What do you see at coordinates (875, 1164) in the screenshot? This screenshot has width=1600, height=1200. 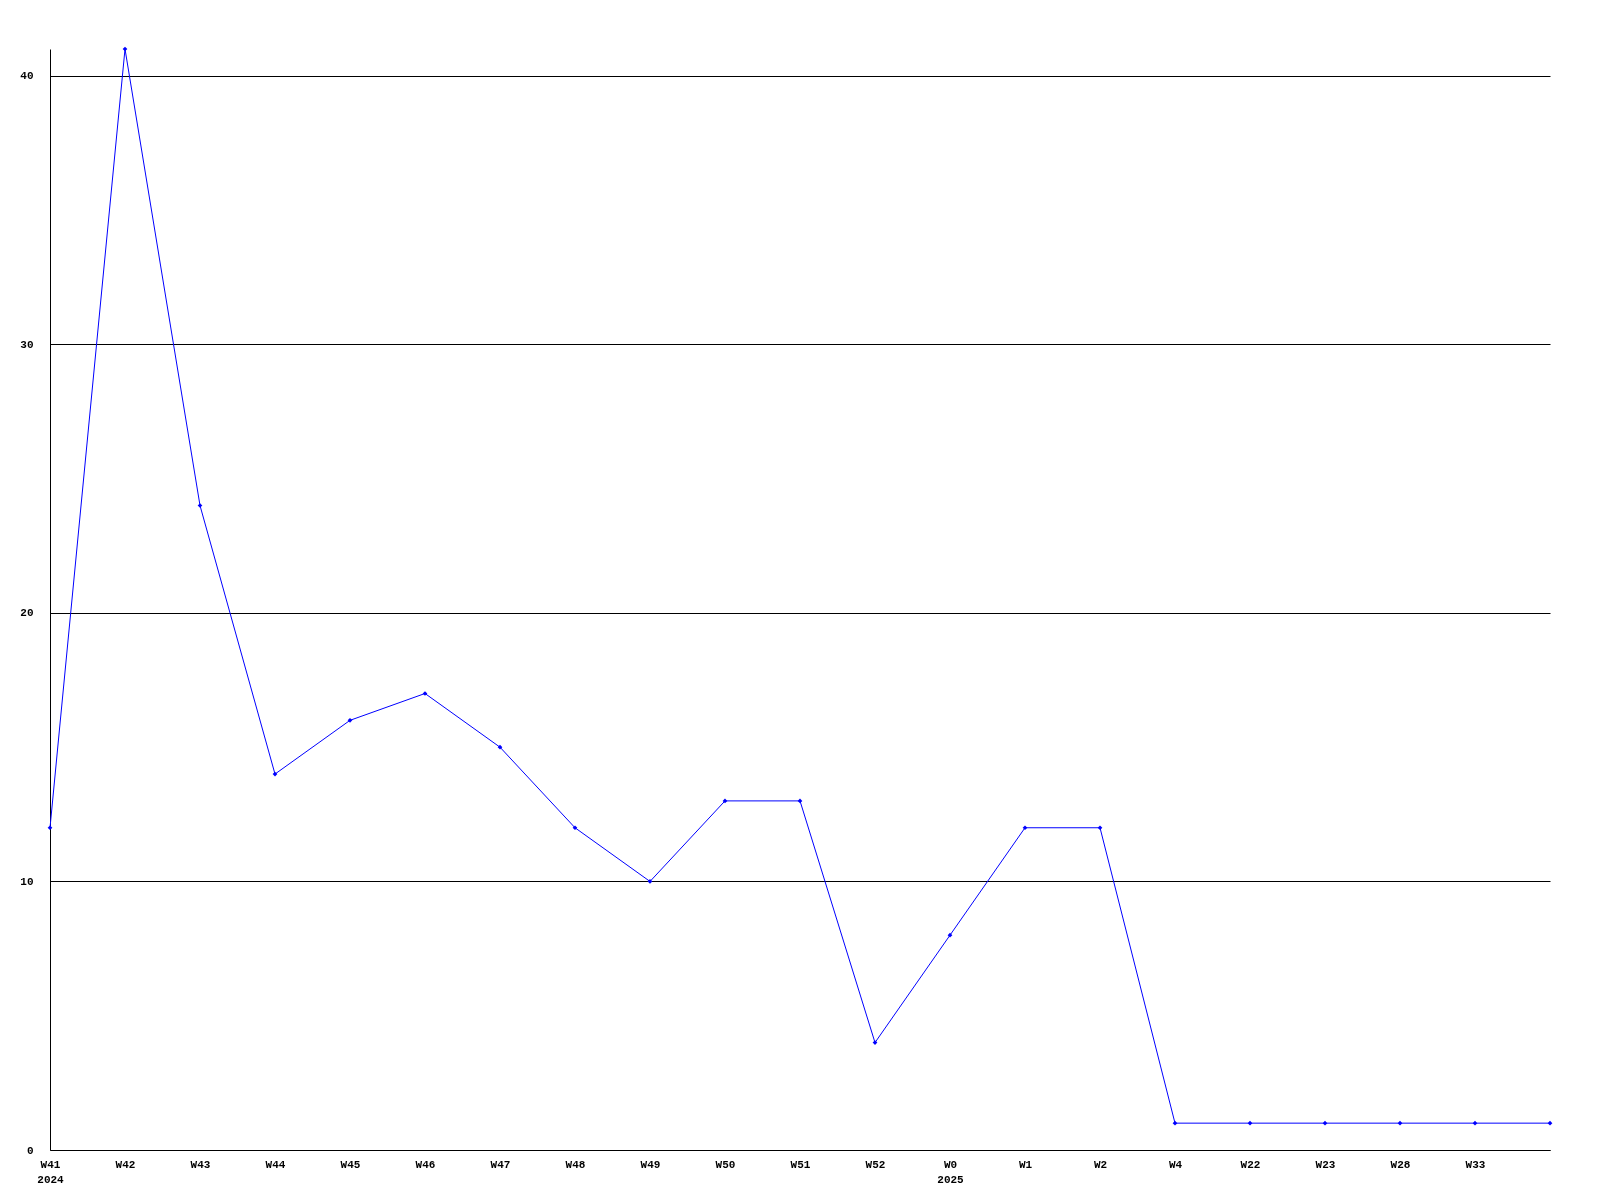 I see `x-tick-label: W52` at bounding box center [875, 1164].